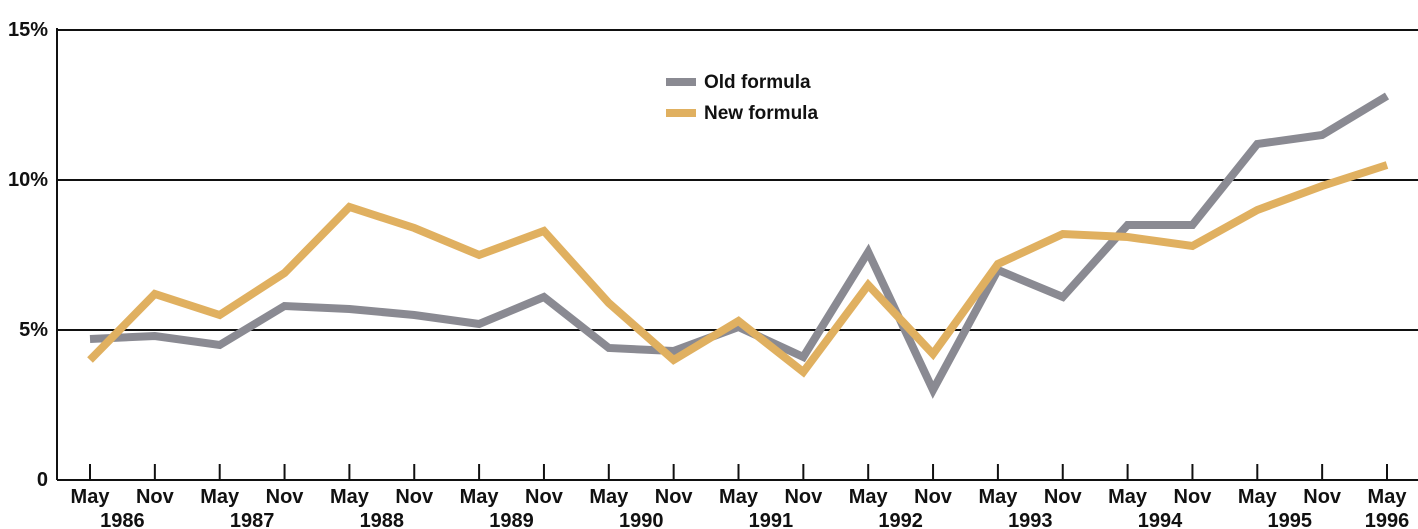  Describe the element at coordinates (1387, 519) in the screenshot. I see `x-year-label: 1996` at that location.